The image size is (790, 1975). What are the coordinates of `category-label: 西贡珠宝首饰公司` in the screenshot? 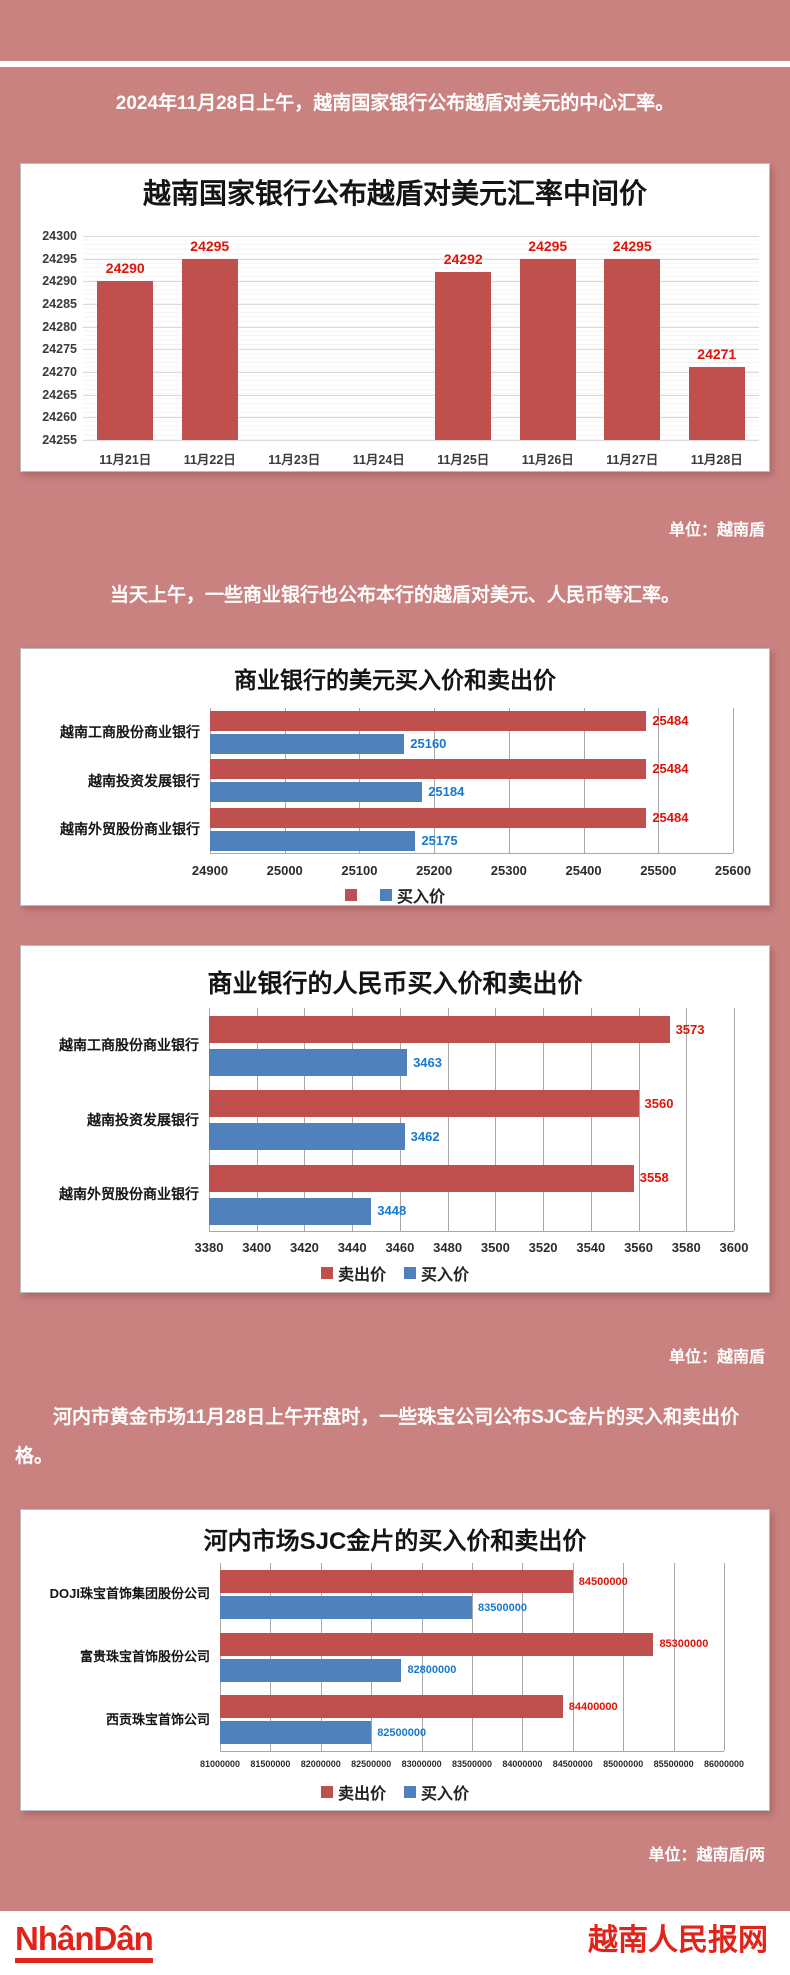 It's located at (157, 1719).